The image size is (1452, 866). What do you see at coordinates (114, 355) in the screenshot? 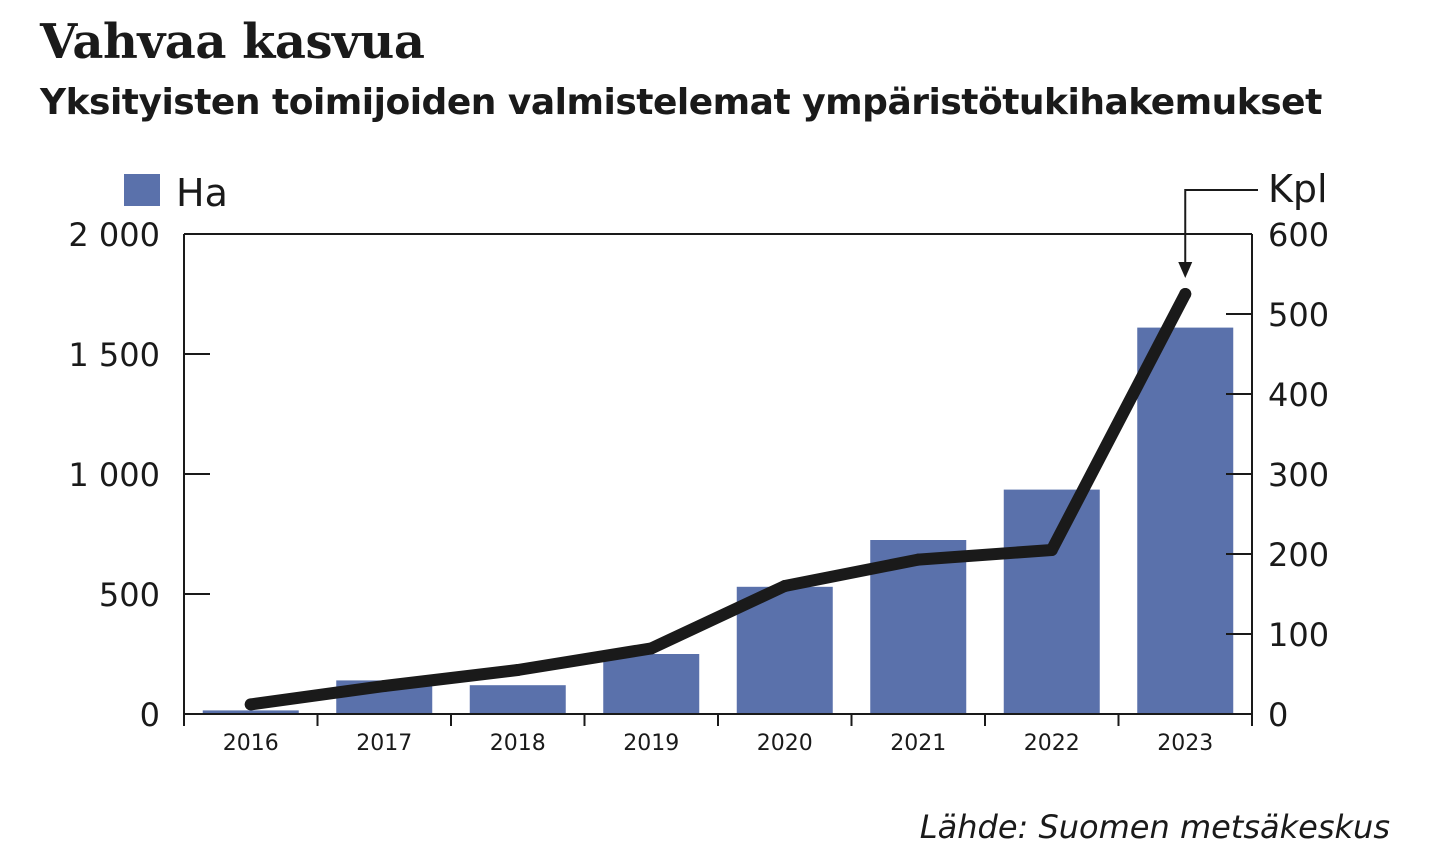
I see `left-tick-label: 1 500` at bounding box center [114, 355].